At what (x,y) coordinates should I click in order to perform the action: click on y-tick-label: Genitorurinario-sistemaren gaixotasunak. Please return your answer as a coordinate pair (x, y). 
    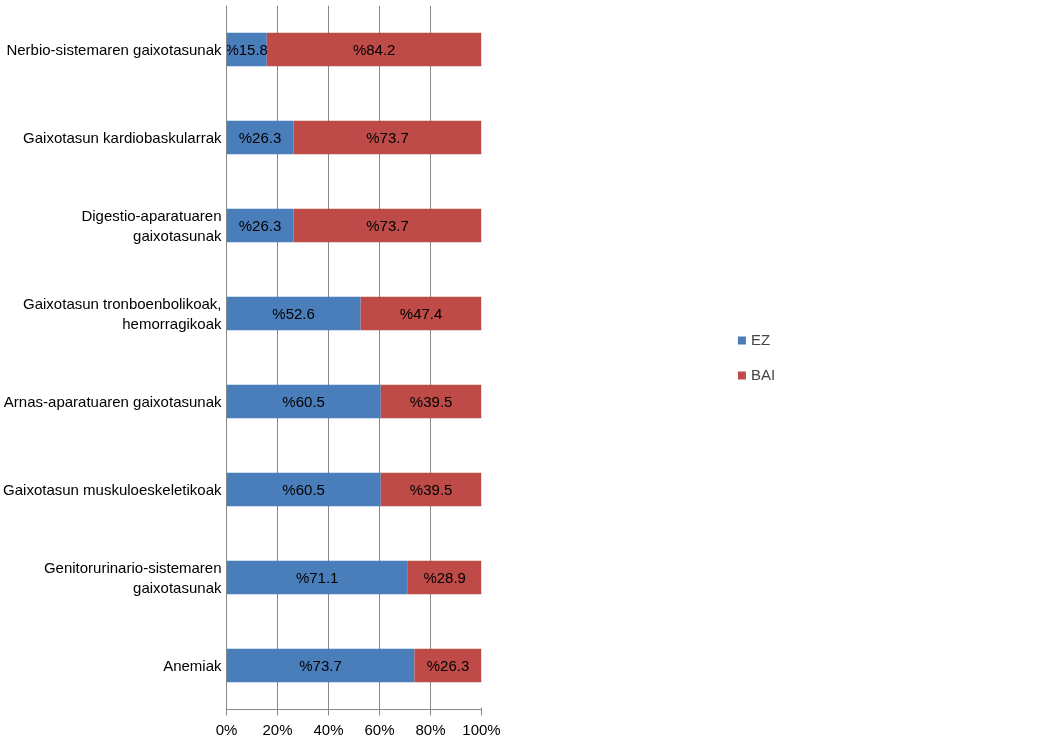
    Looking at the image, I should click on (132, 577).